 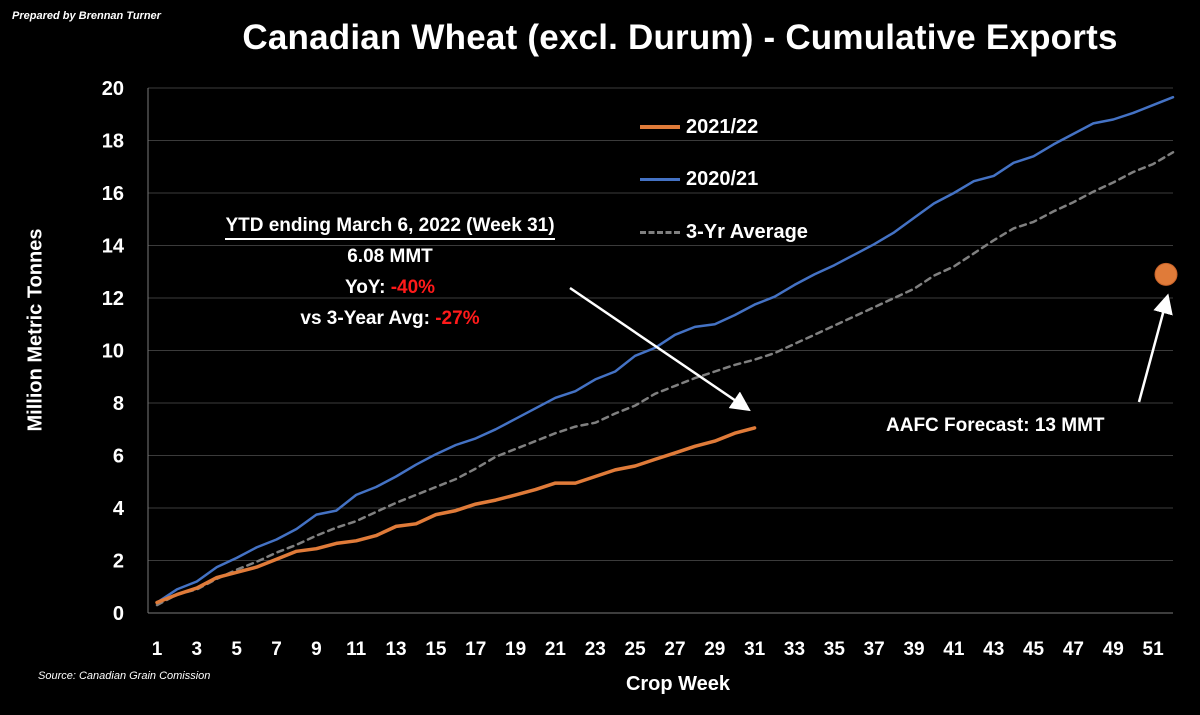 What do you see at coordinates (678, 684) in the screenshot?
I see `x-axis-label: Crop Week` at bounding box center [678, 684].